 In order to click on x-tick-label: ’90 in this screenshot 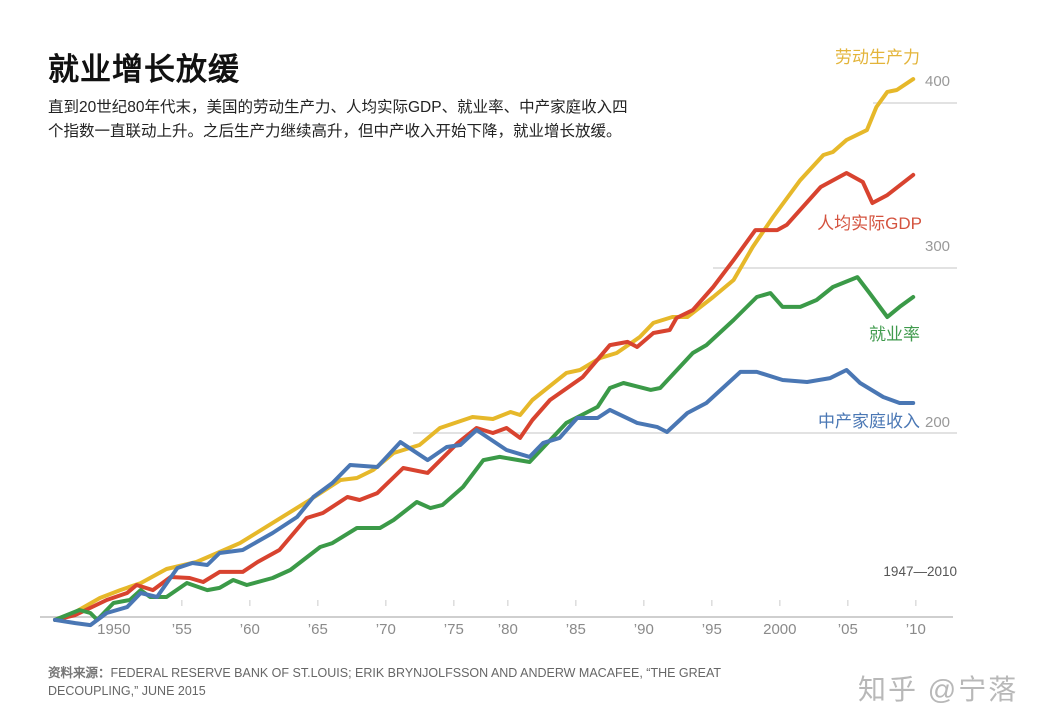, I will do `click(644, 629)`.